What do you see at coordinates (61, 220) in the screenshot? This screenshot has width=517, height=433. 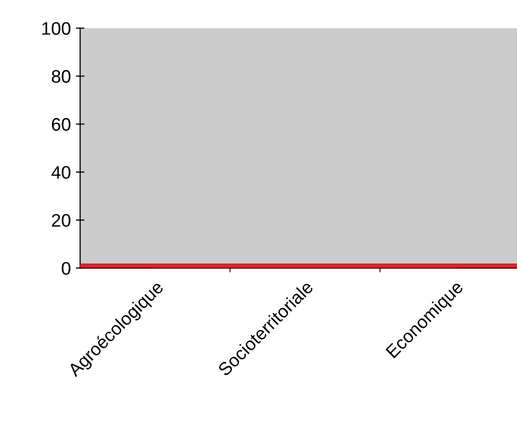 I see `y-tick-label: 20` at bounding box center [61, 220].